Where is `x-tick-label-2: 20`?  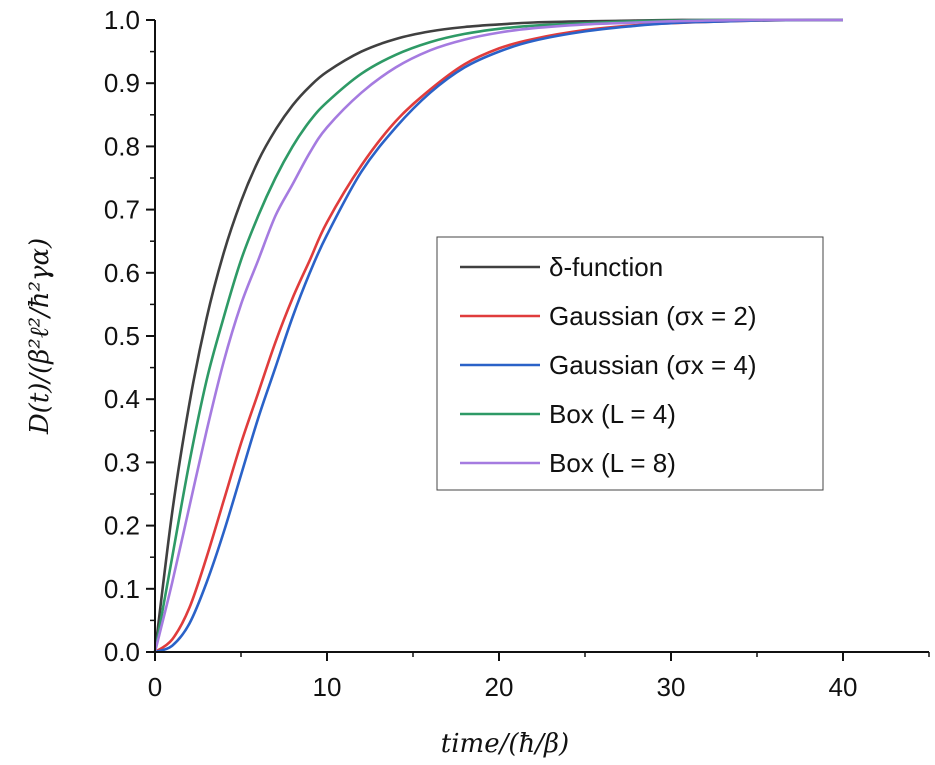 x-tick-label-2: 20 is located at coordinates (499, 687).